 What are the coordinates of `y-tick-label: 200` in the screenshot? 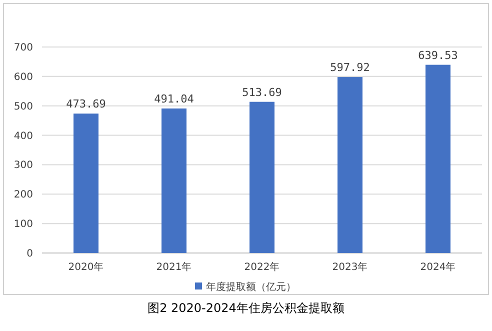 It's located at (23, 195).